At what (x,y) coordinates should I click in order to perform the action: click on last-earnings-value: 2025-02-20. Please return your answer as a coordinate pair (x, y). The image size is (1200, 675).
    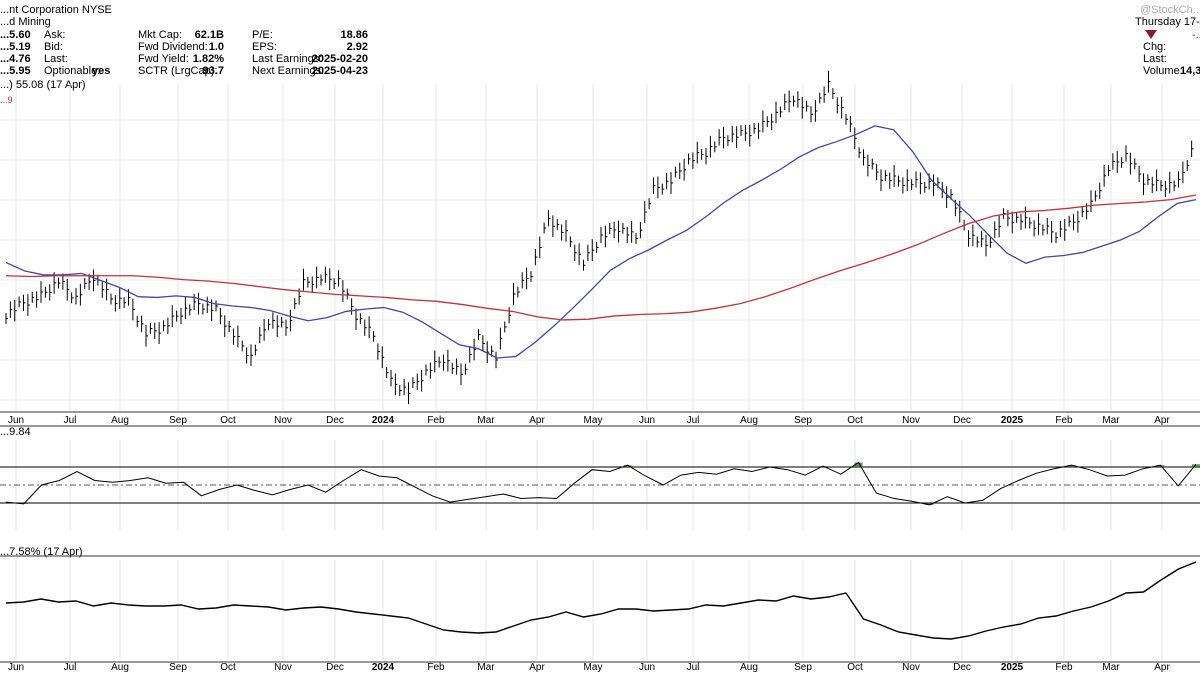
    Looking at the image, I should click on (339, 59).